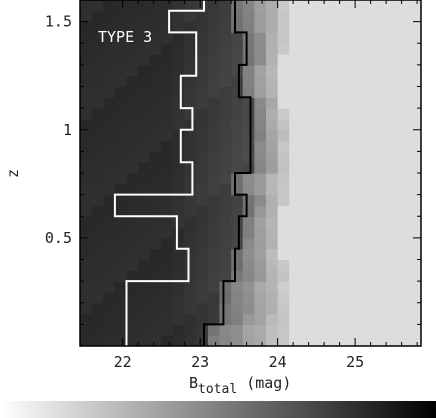 Image resolution: width=436 pixels, height=418 pixels. What do you see at coordinates (240, 385) in the screenshot?
I see `x-axis-label: Btotal (mag)` at bounding box center [240, 385].